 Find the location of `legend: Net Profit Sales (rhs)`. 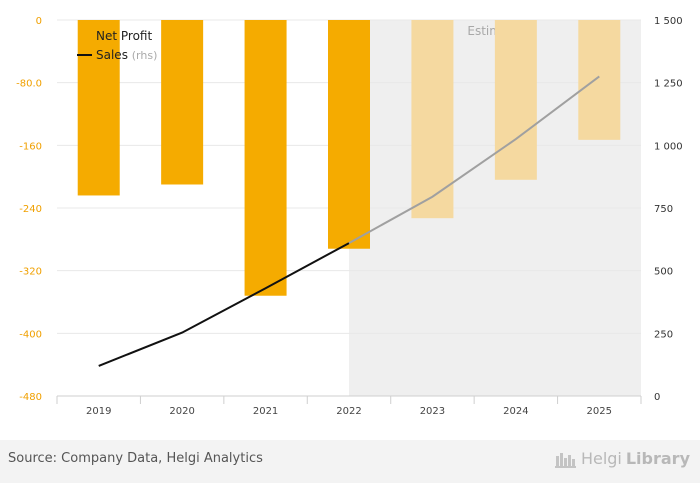

legend: Net Profit Sales (rhs) is located at coordinates (117, 45).